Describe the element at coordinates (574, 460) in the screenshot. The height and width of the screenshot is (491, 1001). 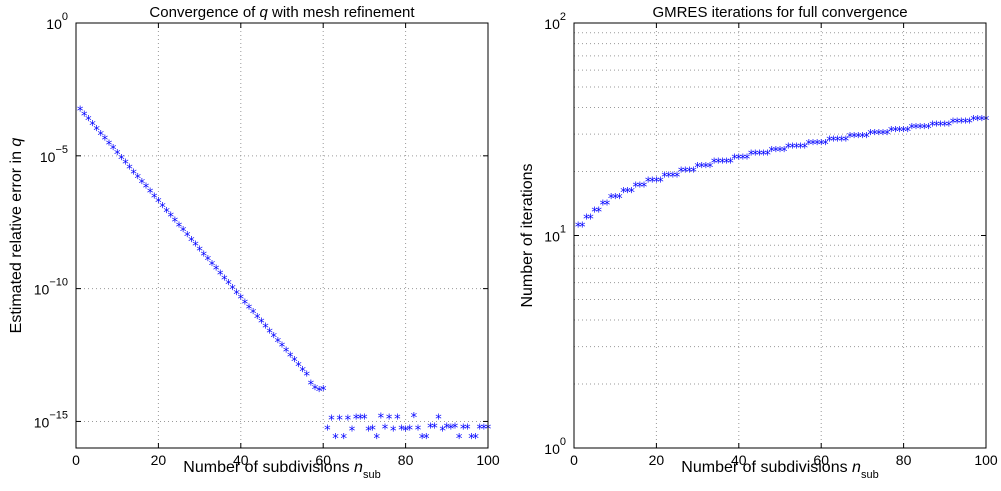
I see `x-tick-label: 0` at that location.